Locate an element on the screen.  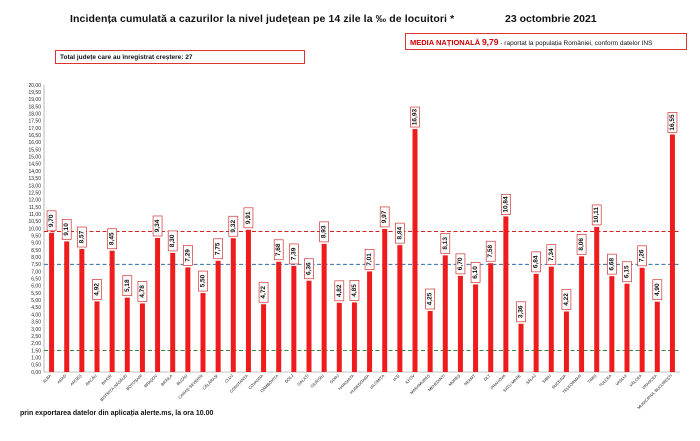
value-label: 9,32 is located at coordinates (233, 226).